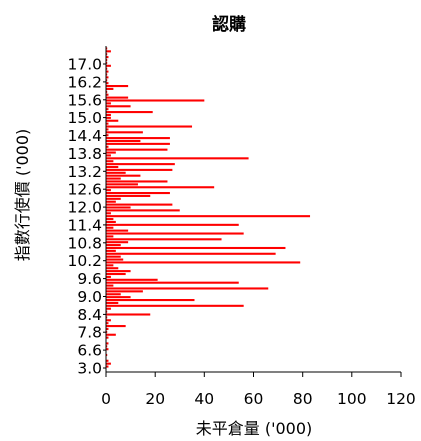 This screenshot has width=421, height=441. What do you see at coordinates (112, 302) in the screenshot?
I see `bar-strike-10.1` at bounding box center [112, 302].